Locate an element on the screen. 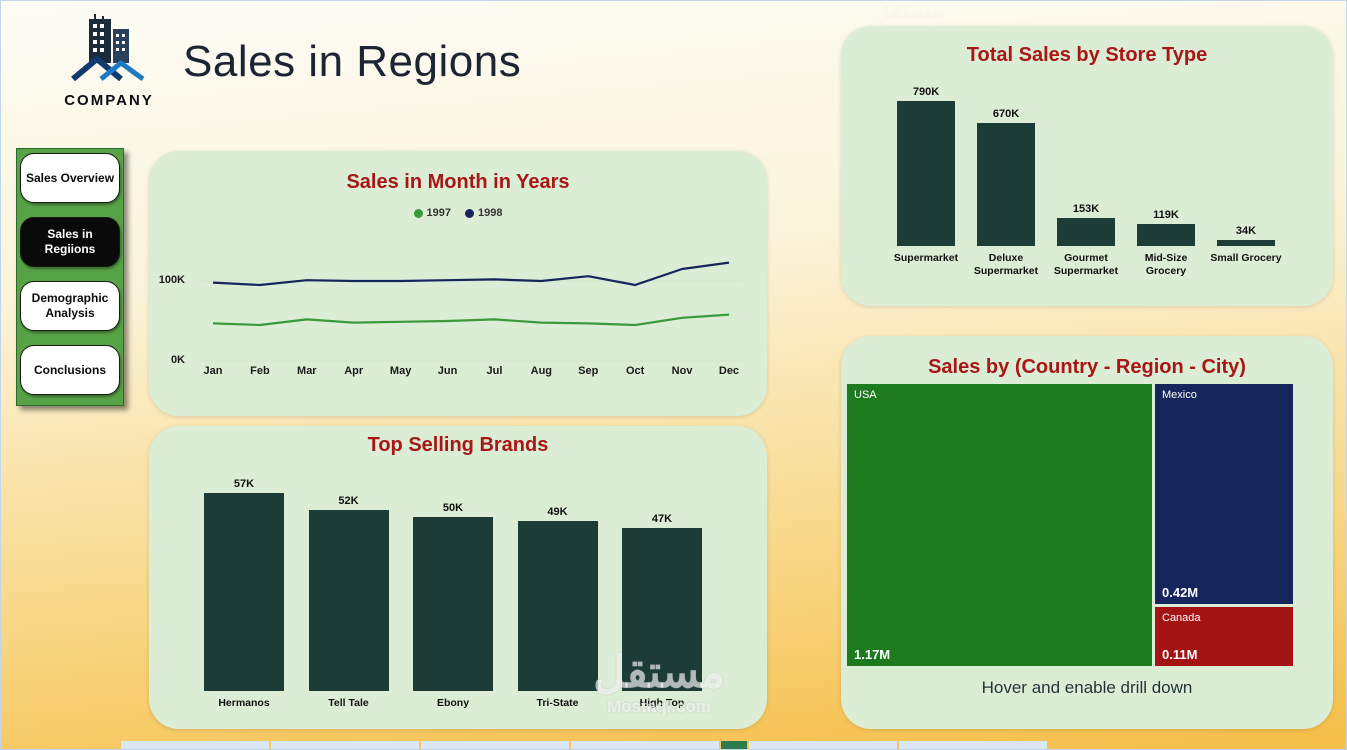 The width and height of the screenshot is (1347, 750). bar-category-label: Tell Tale is located at coordinates (348, 703).